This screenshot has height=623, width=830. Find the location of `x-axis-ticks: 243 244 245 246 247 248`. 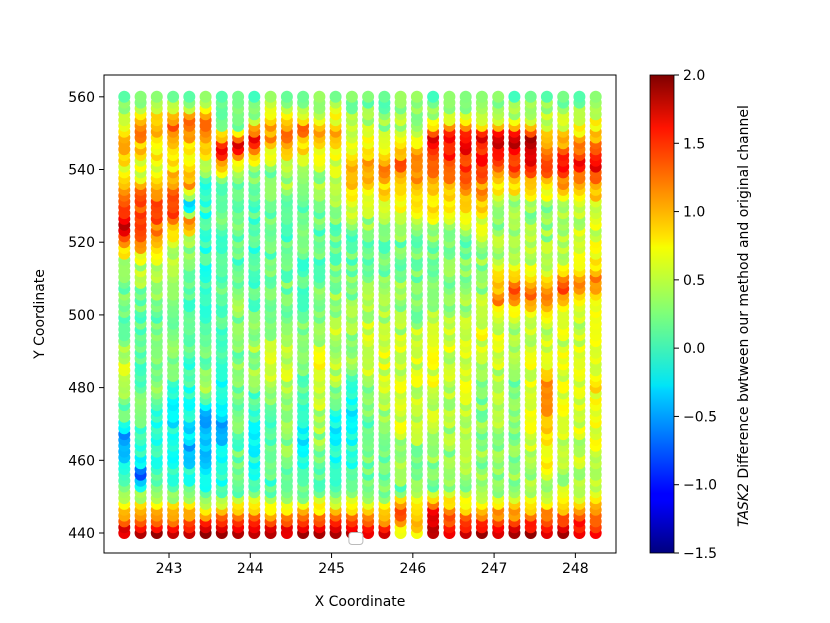

x-axis-ticks: 243 244 245 246 247 248 is located at coordinates (372, 565).